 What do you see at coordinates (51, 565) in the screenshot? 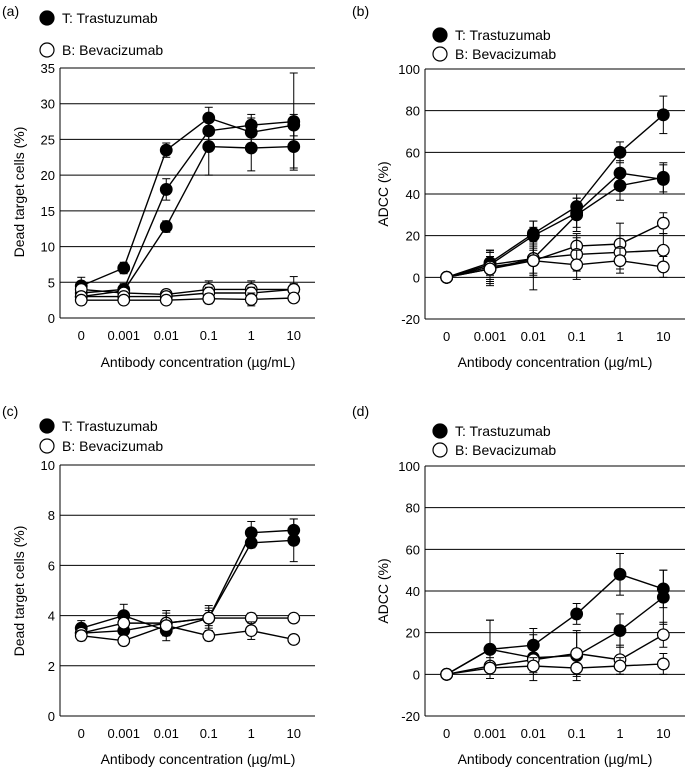
I see `y-tick-label: 6` at bounding box center [51, 565].